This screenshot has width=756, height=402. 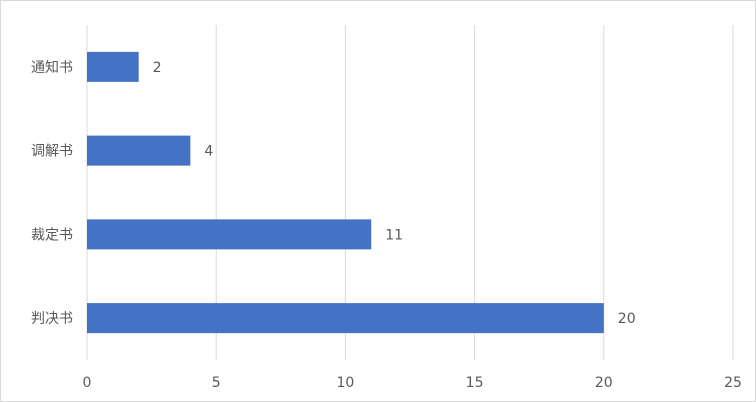 What do you see at coordinates (52, 67) in the screenshot?
I see `y-tick-label: 通知书` at bounding box center [52, 67].